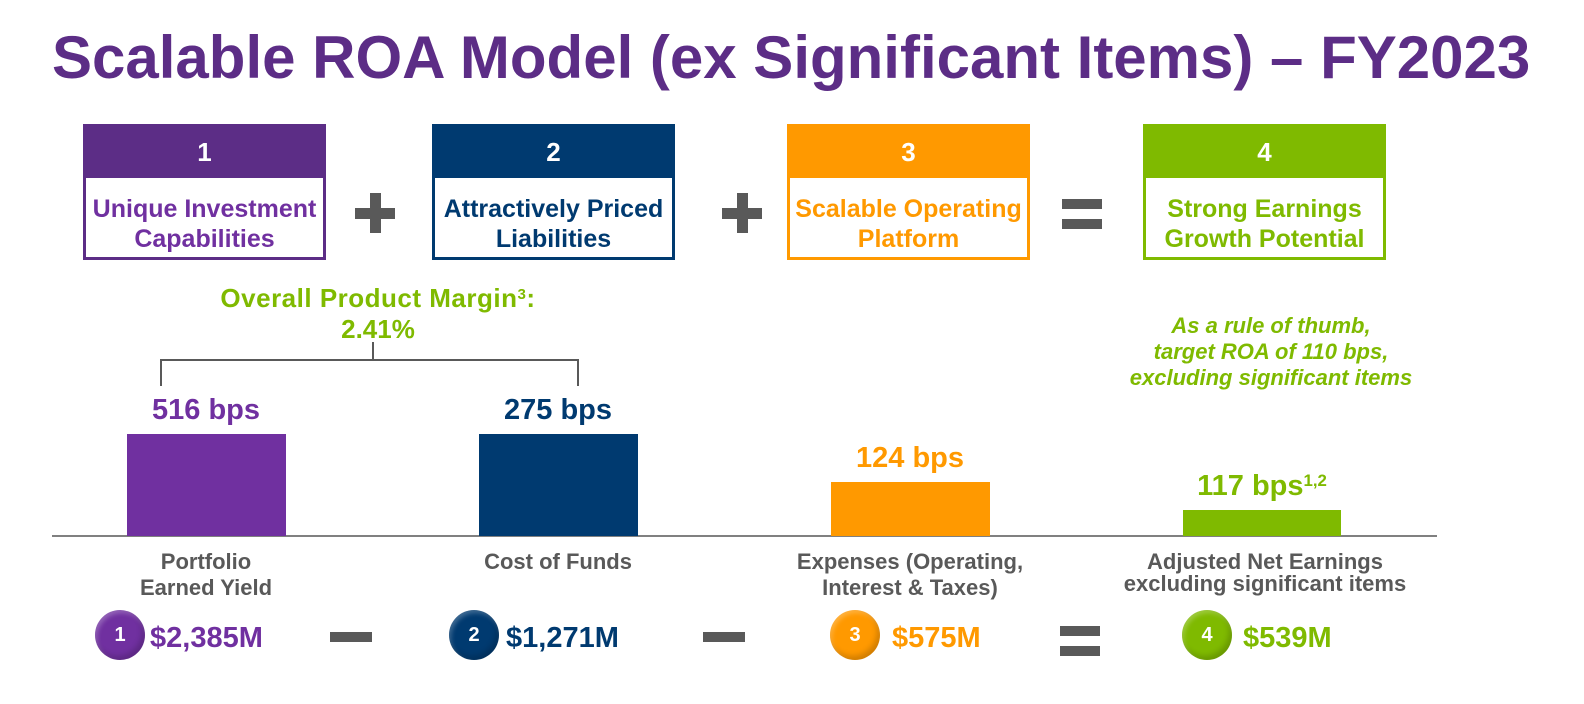 The image size is (1584, 704). I want to click on bracket-horizontal-line, so click(369, 360).